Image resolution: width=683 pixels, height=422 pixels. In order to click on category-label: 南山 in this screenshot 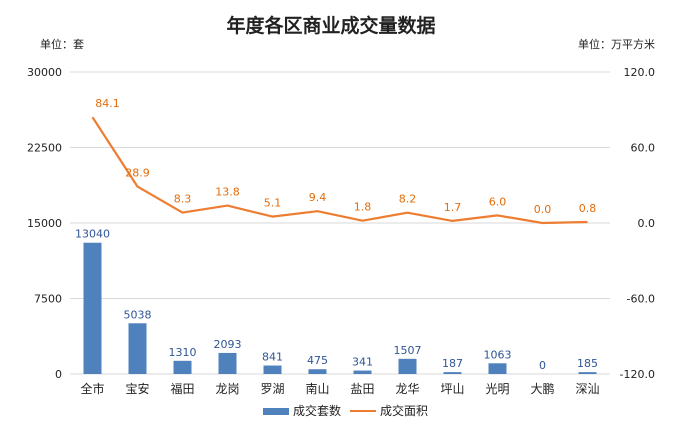, I will do `click(317, 388)`.